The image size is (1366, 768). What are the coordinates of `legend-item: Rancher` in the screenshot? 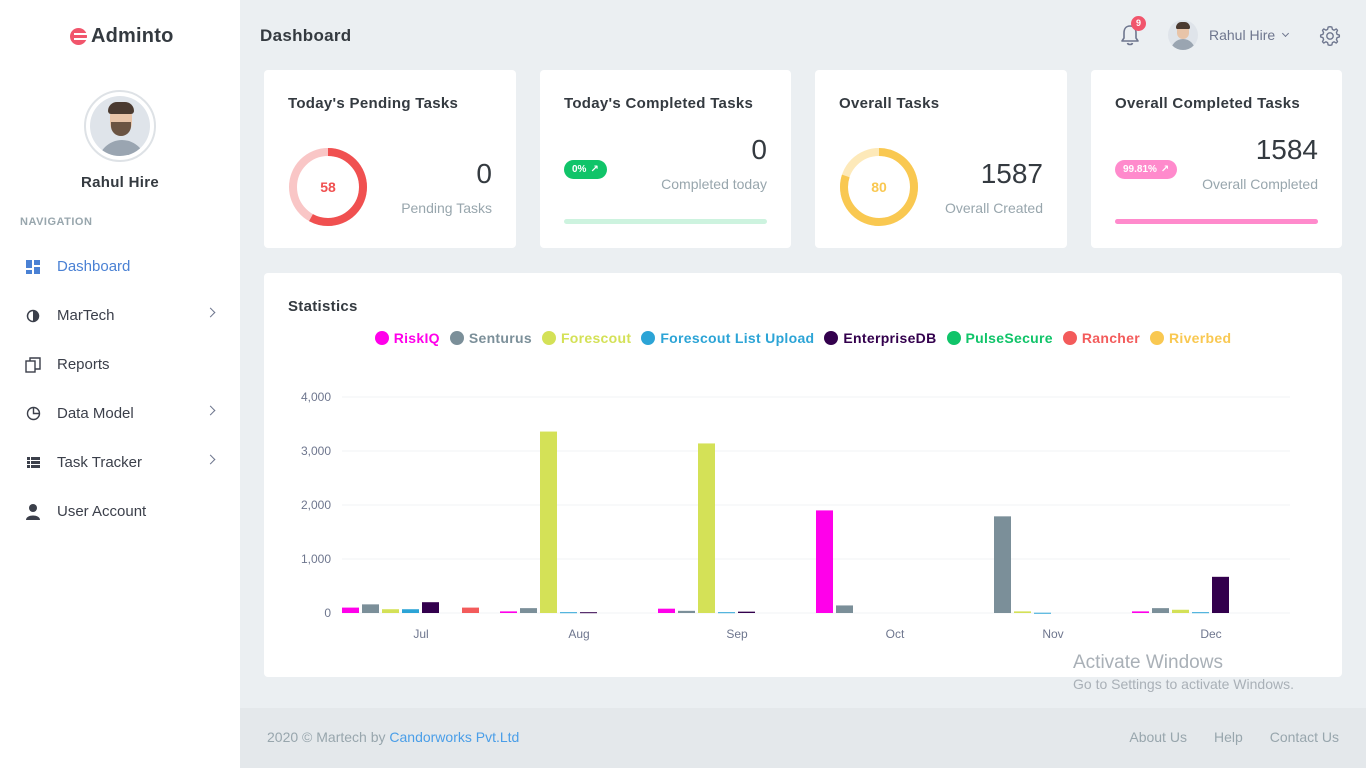 It's located at (1101, 338).